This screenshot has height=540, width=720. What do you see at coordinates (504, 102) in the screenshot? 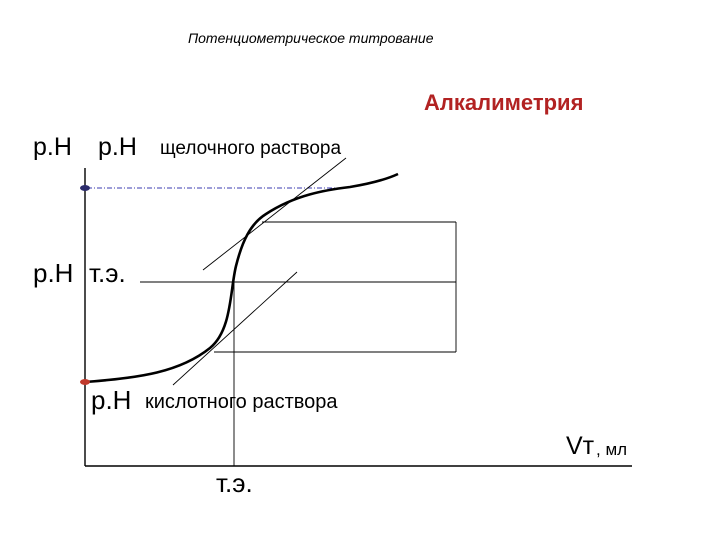
I see `section-title: Алкалиметрия` at bounding box center [504, 102].